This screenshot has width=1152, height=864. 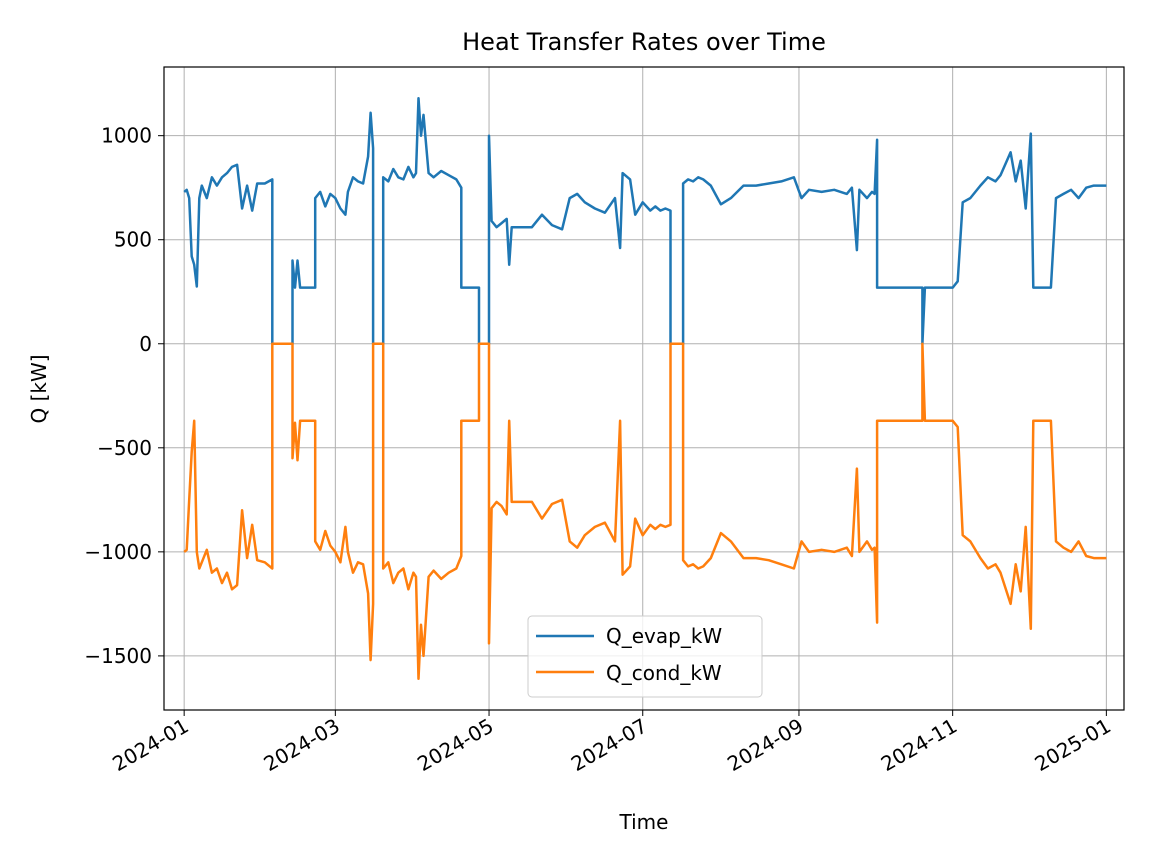 What do you see at coordinates (644, 822) in the screenshot?
I see `x-axis-title: Time` at bounding box center [644, 822].